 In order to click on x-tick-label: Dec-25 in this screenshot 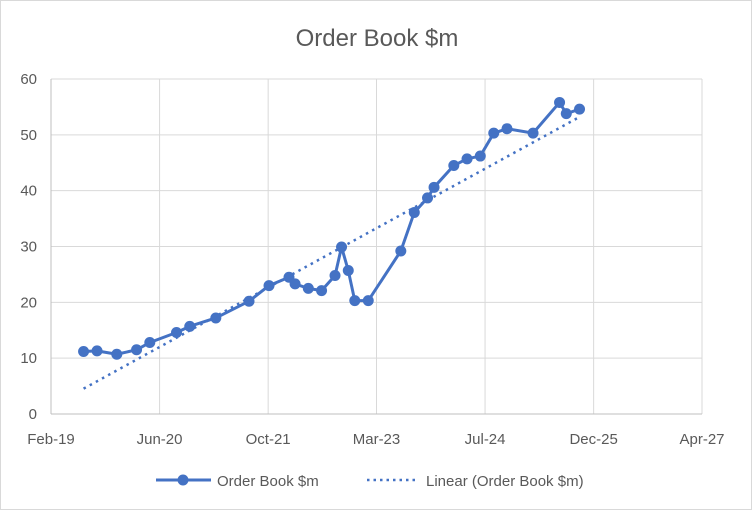, I will do `click(593, 439)`.